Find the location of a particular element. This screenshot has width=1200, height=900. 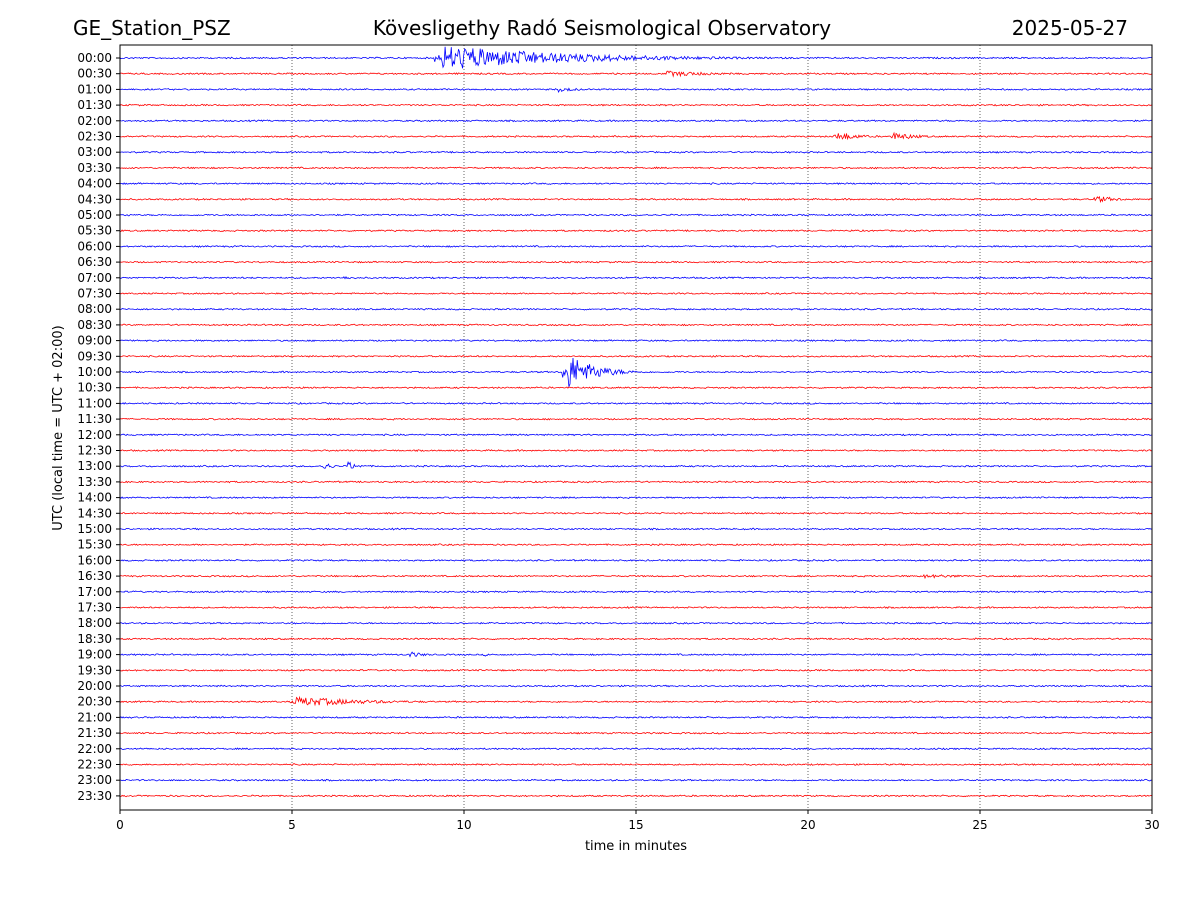

x-axis-label: time in minutes is located at coordinates (636, 846).